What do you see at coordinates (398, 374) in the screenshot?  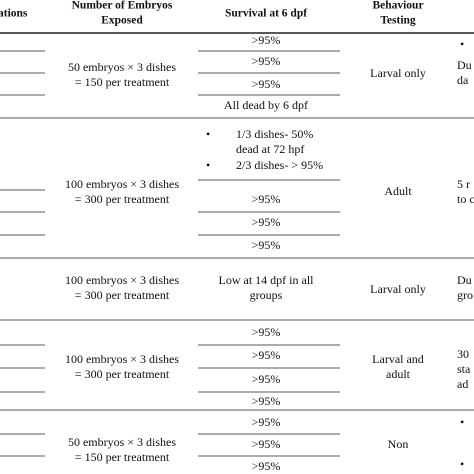 I see `cell: adult` at bounding box center [398, 374].